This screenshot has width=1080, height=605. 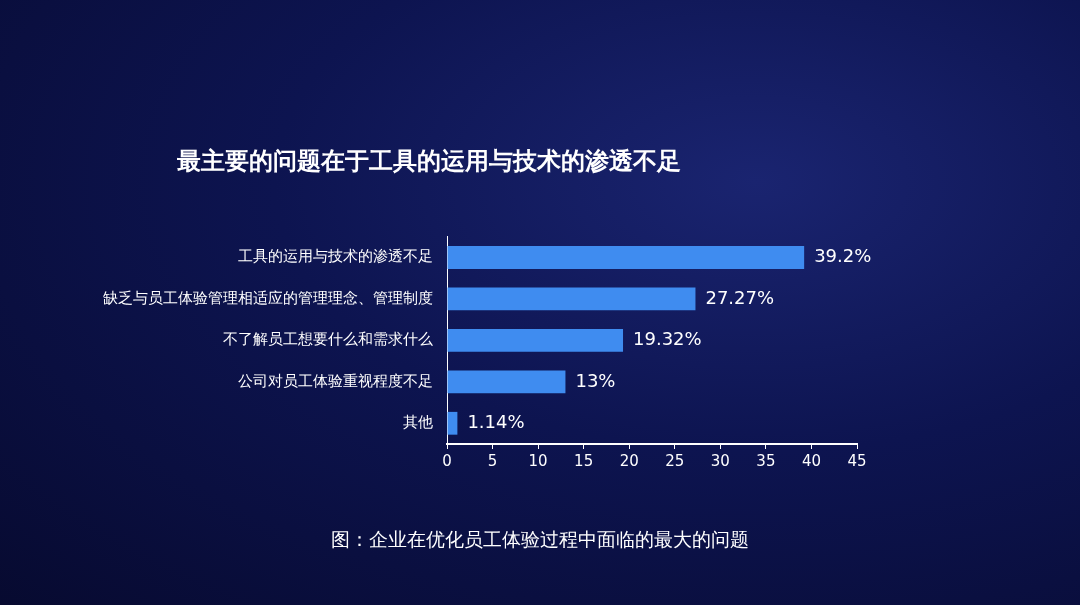 What do you see at coordinates (811, 460) in the screenshot?
I see `x-tick-label: 40` at bounding box center [811, 460].